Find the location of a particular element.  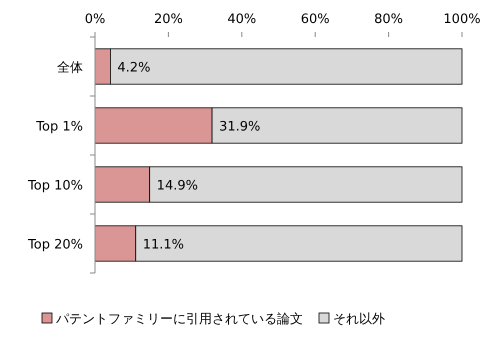

data-label: 4.2% is located at coordinates (133, 68).